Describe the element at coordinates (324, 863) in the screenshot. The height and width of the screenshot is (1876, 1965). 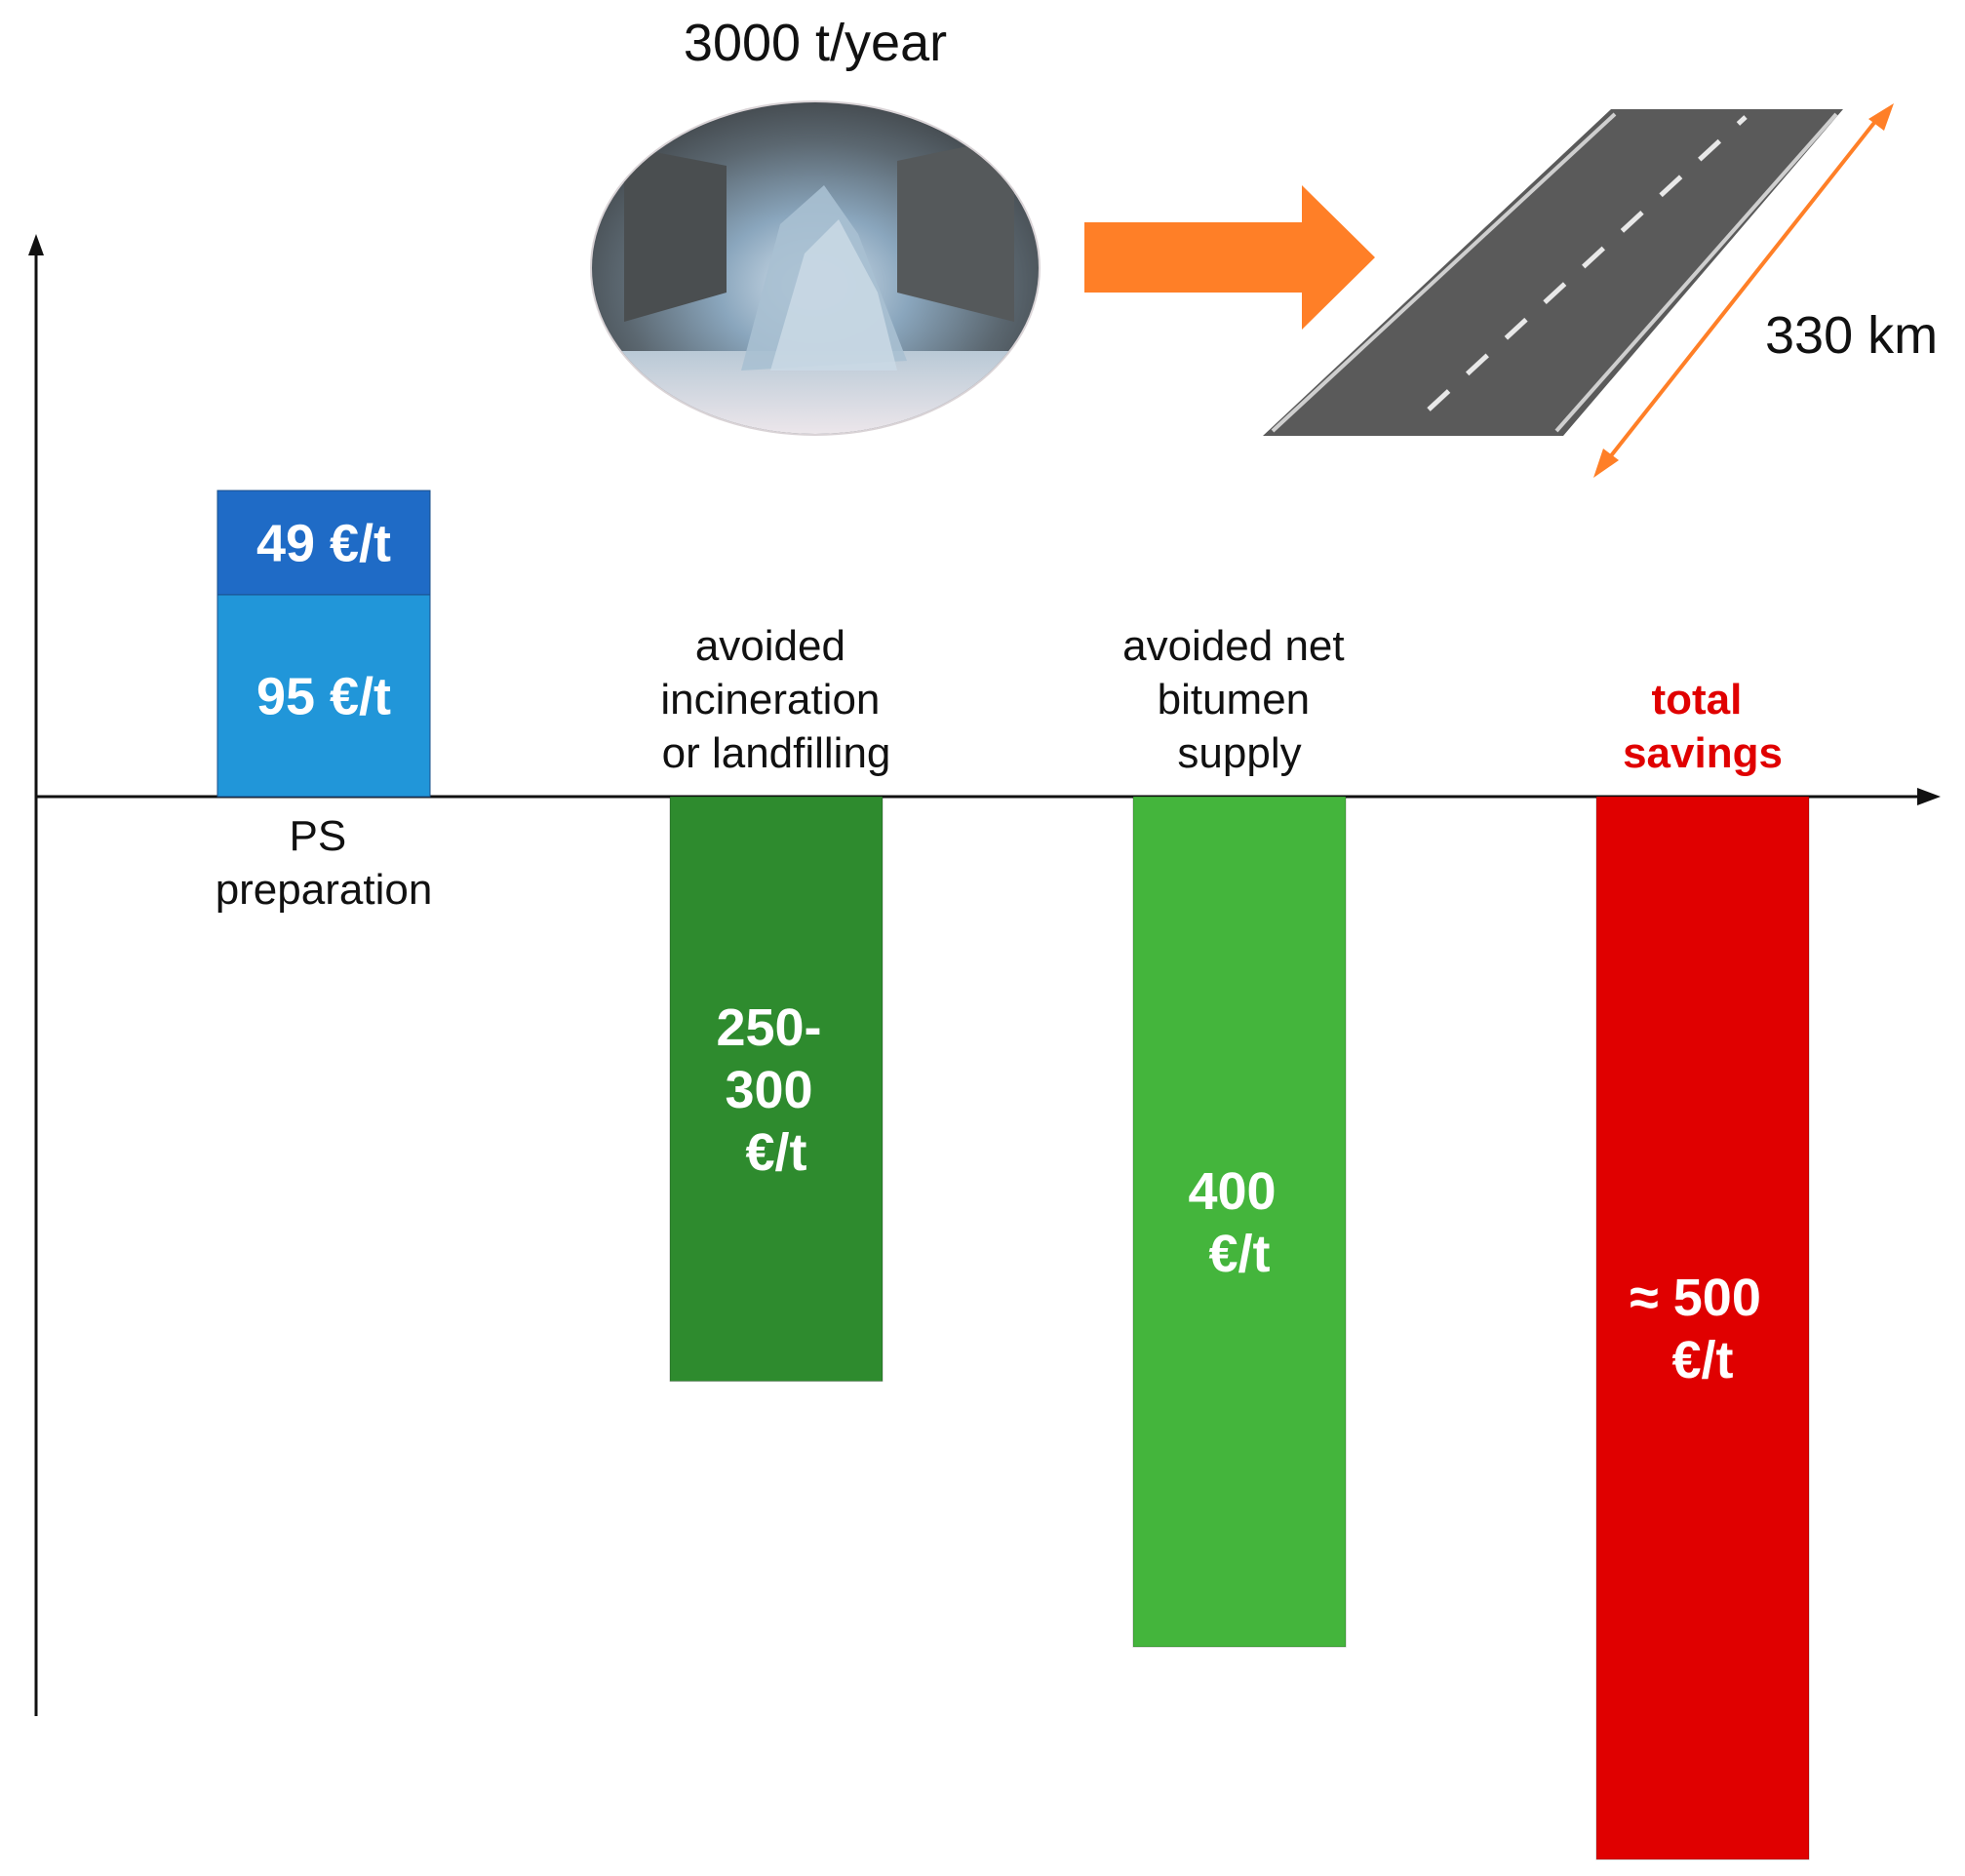
I see `category-label: PS preparation` at that location.